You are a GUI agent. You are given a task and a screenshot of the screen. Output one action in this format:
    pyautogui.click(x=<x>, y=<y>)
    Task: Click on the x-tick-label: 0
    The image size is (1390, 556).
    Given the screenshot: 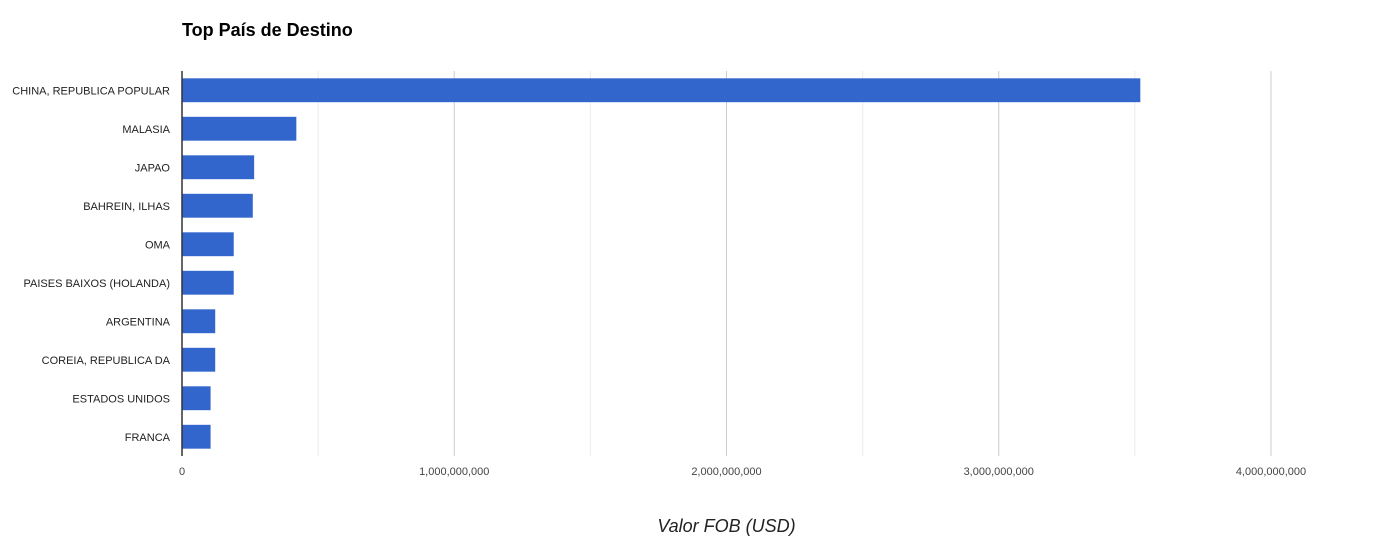 What is the action you would take?
    pyautogui.click(x=182, y=472)
    